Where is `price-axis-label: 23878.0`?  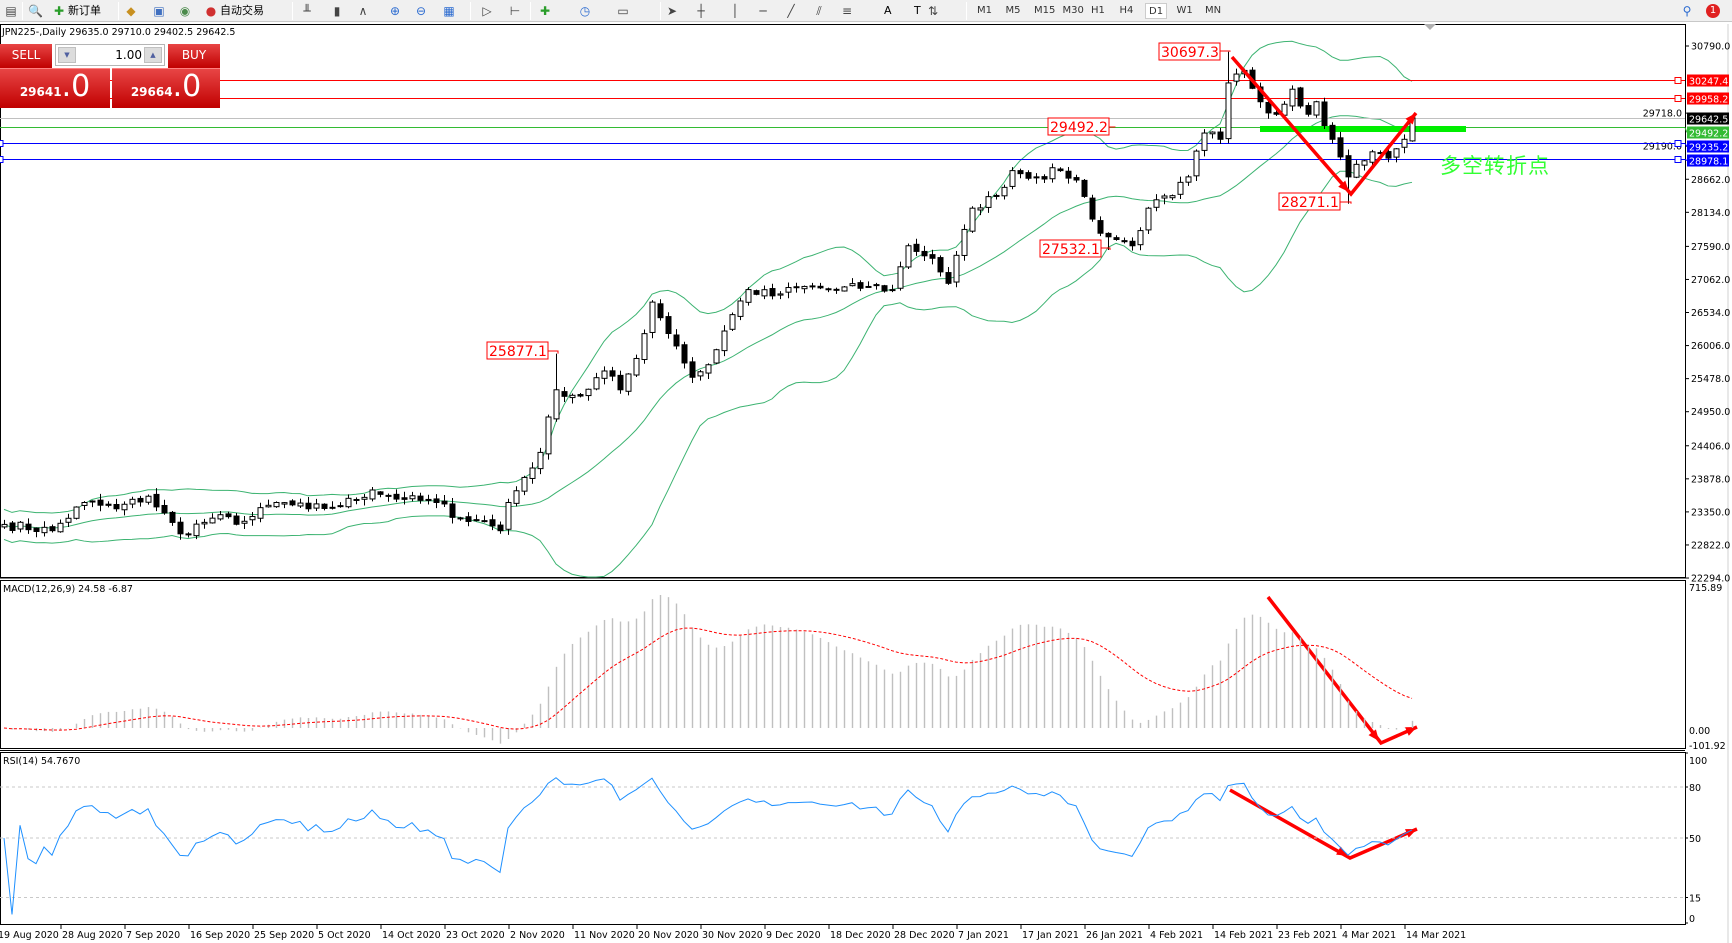 price-axis-label: 23878.0 is located at coordinates (1710, 479).